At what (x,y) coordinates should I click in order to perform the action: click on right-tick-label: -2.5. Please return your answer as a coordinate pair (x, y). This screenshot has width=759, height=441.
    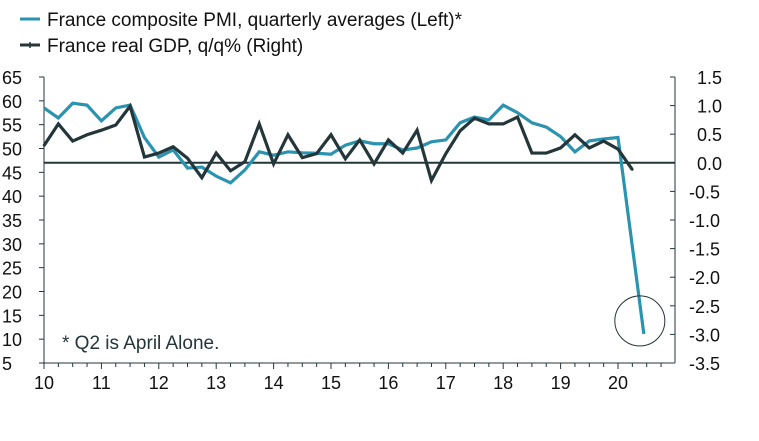
    Looking at the image, I should click on (704, 307).